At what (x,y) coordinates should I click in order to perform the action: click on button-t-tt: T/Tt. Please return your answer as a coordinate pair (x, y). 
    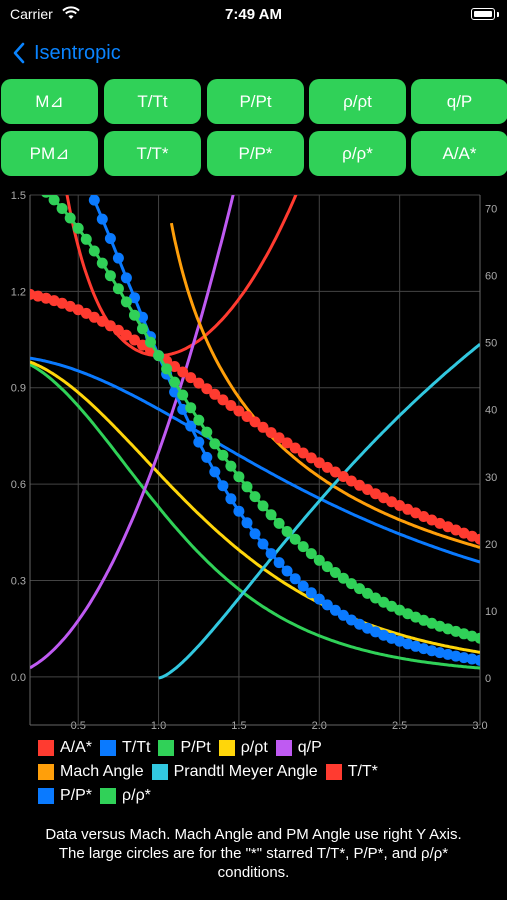
    Looking at the image, I should click on (152, 101).